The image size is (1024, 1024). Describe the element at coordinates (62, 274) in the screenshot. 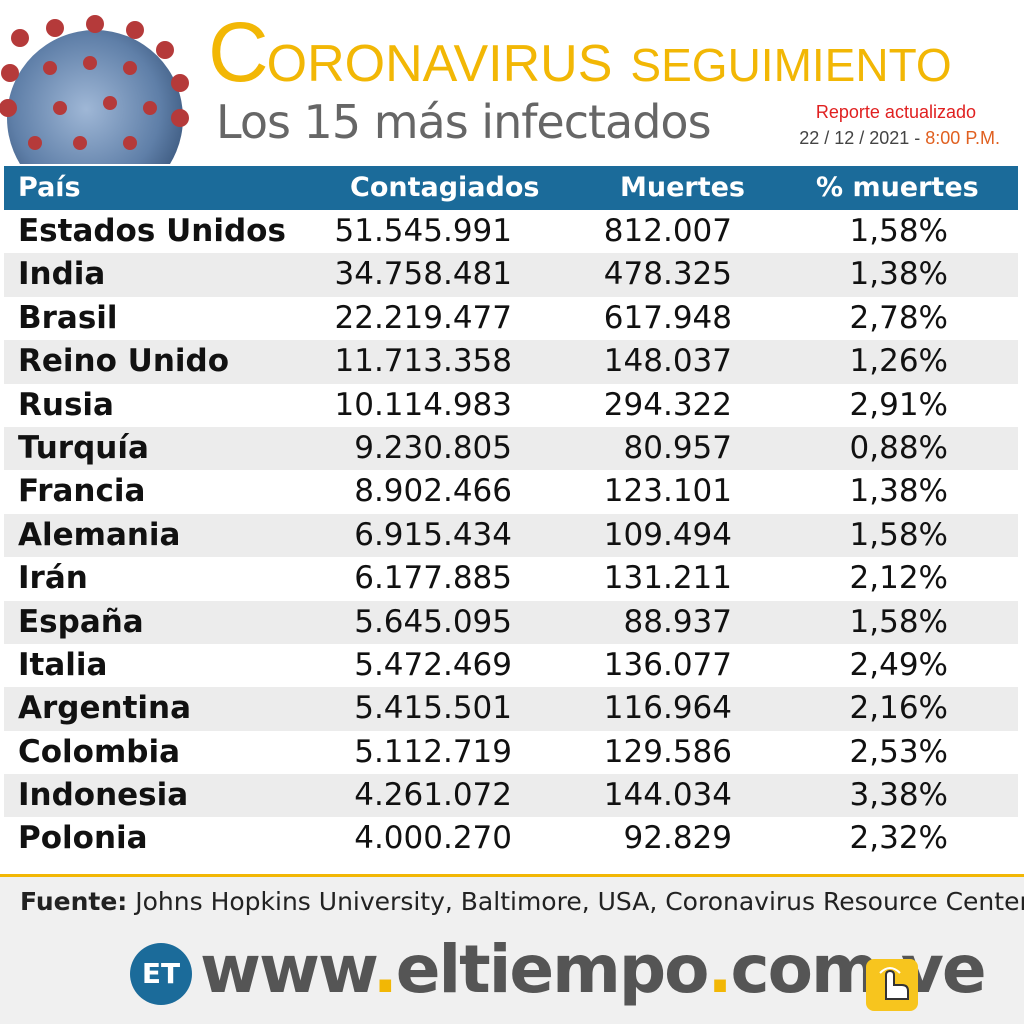

I see `cell-country: India` at that location.